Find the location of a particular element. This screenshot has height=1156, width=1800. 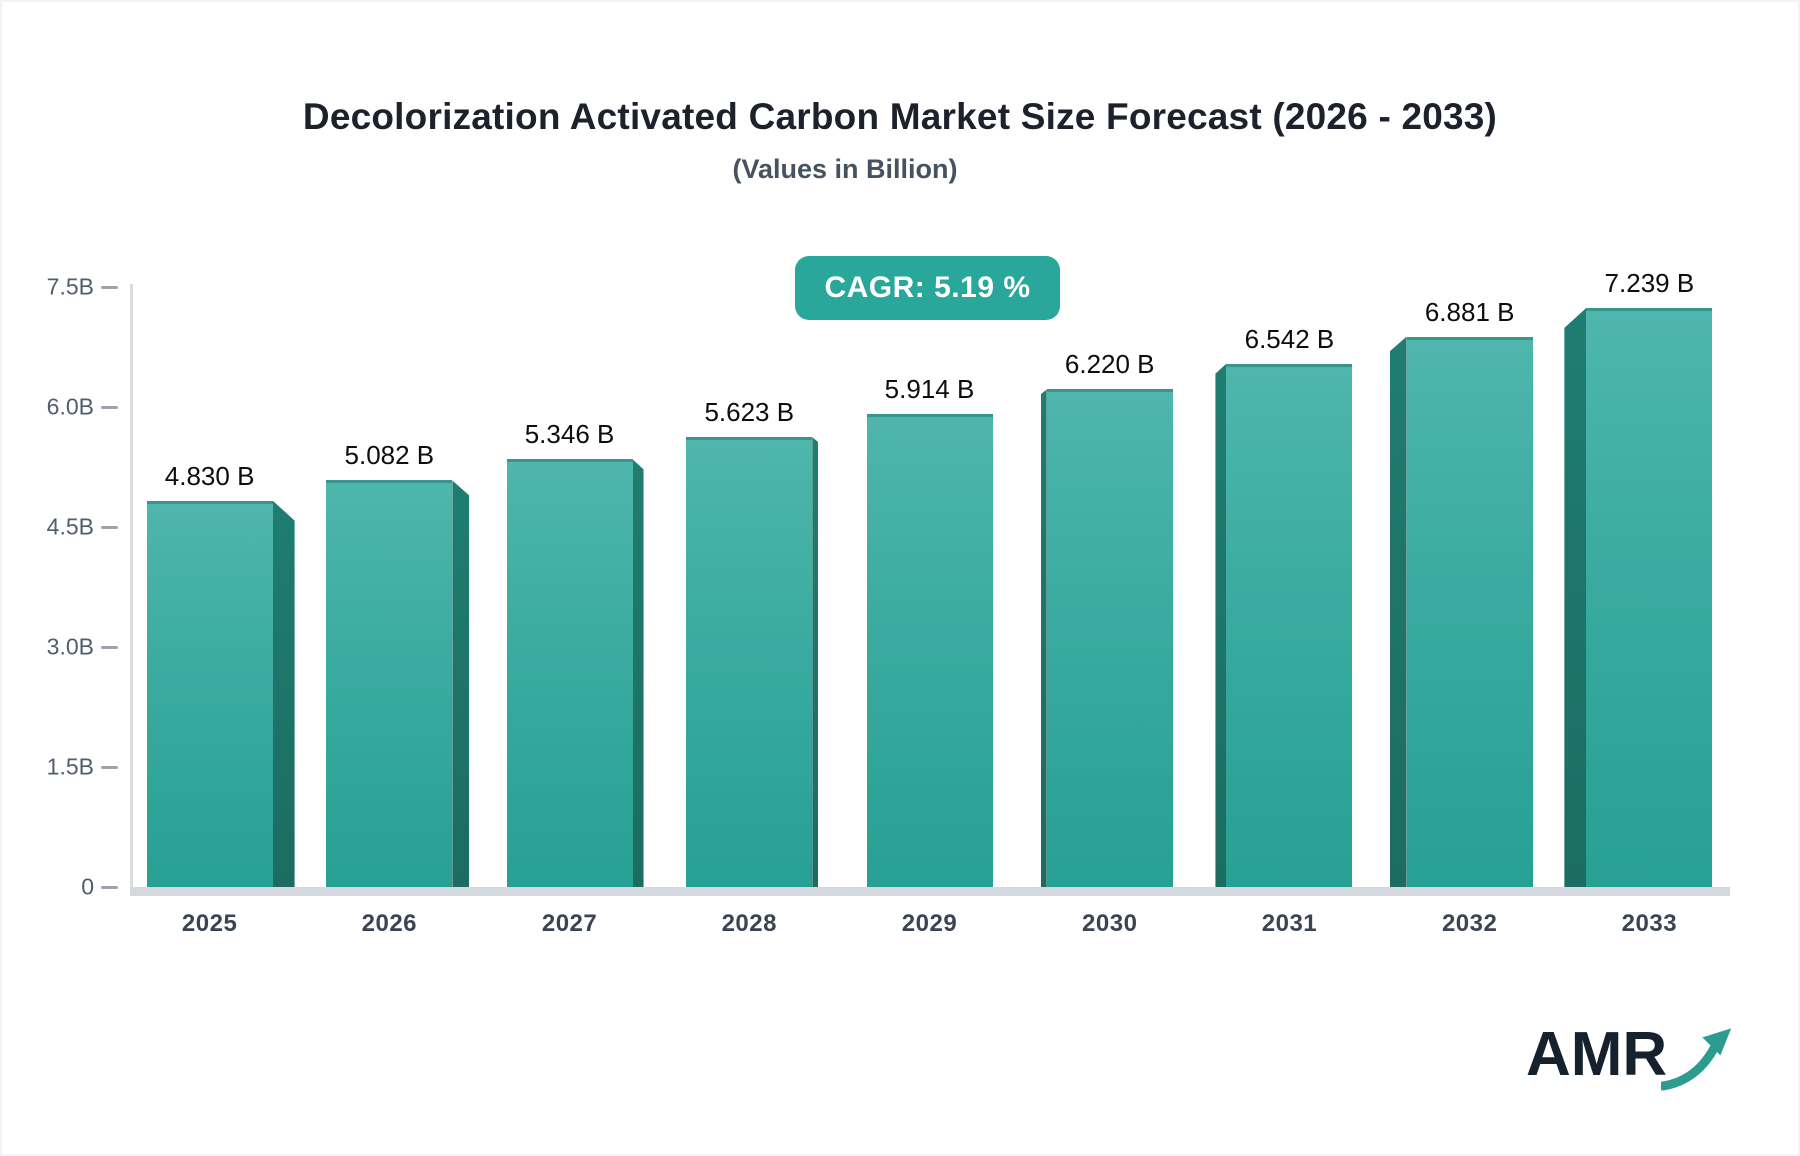

bar-2025-side is located at coordinates (283, 693).